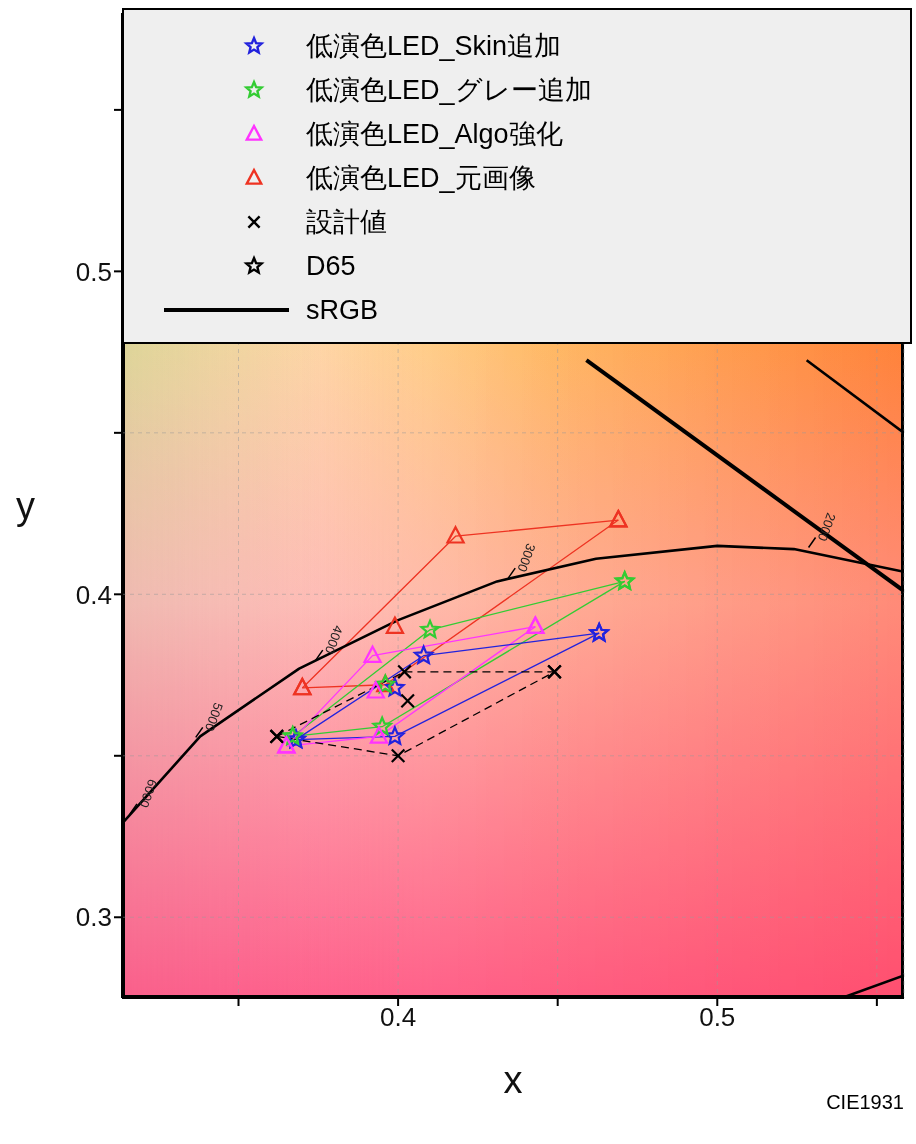 This screenshot has height=1144, width=916. Describe the element at coordinates (331, 266) in the screenshot. I see `legend-label: D65` at that location.